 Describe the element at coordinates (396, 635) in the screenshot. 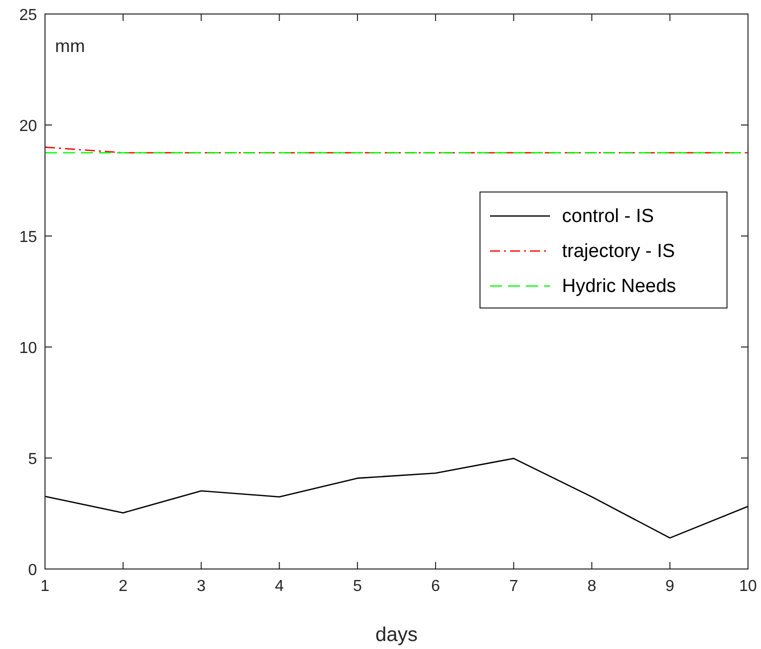

I see `x-axis-title: days` at that location.